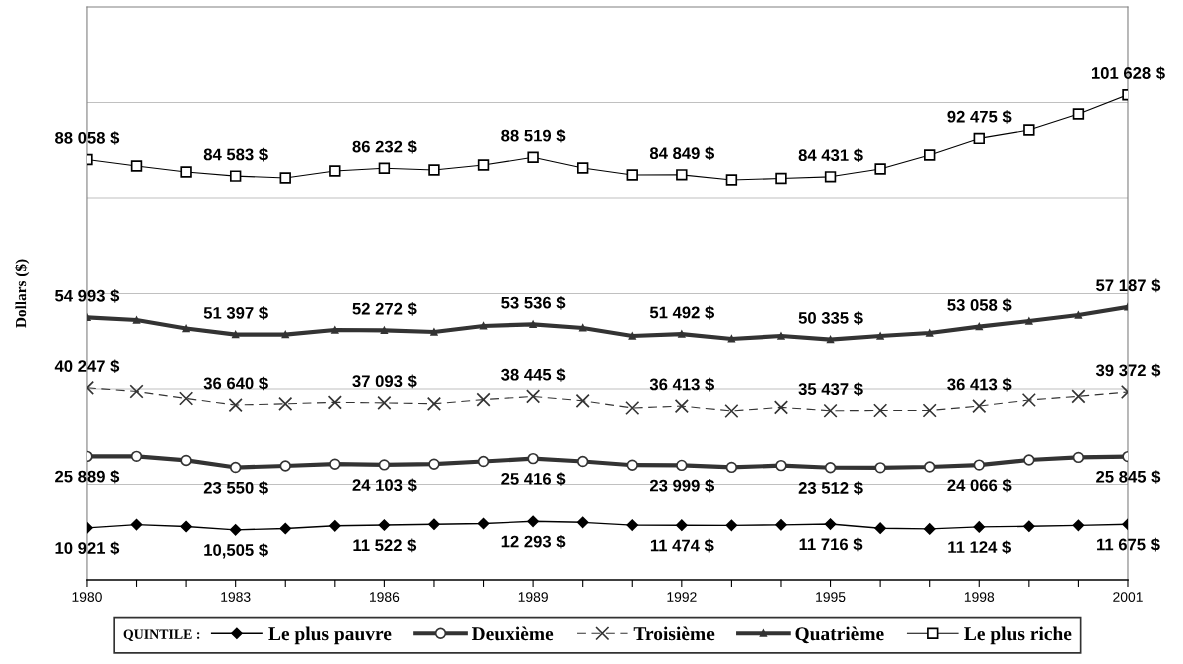  I want to click on data-label: 51 397 $, so click(235, 313).